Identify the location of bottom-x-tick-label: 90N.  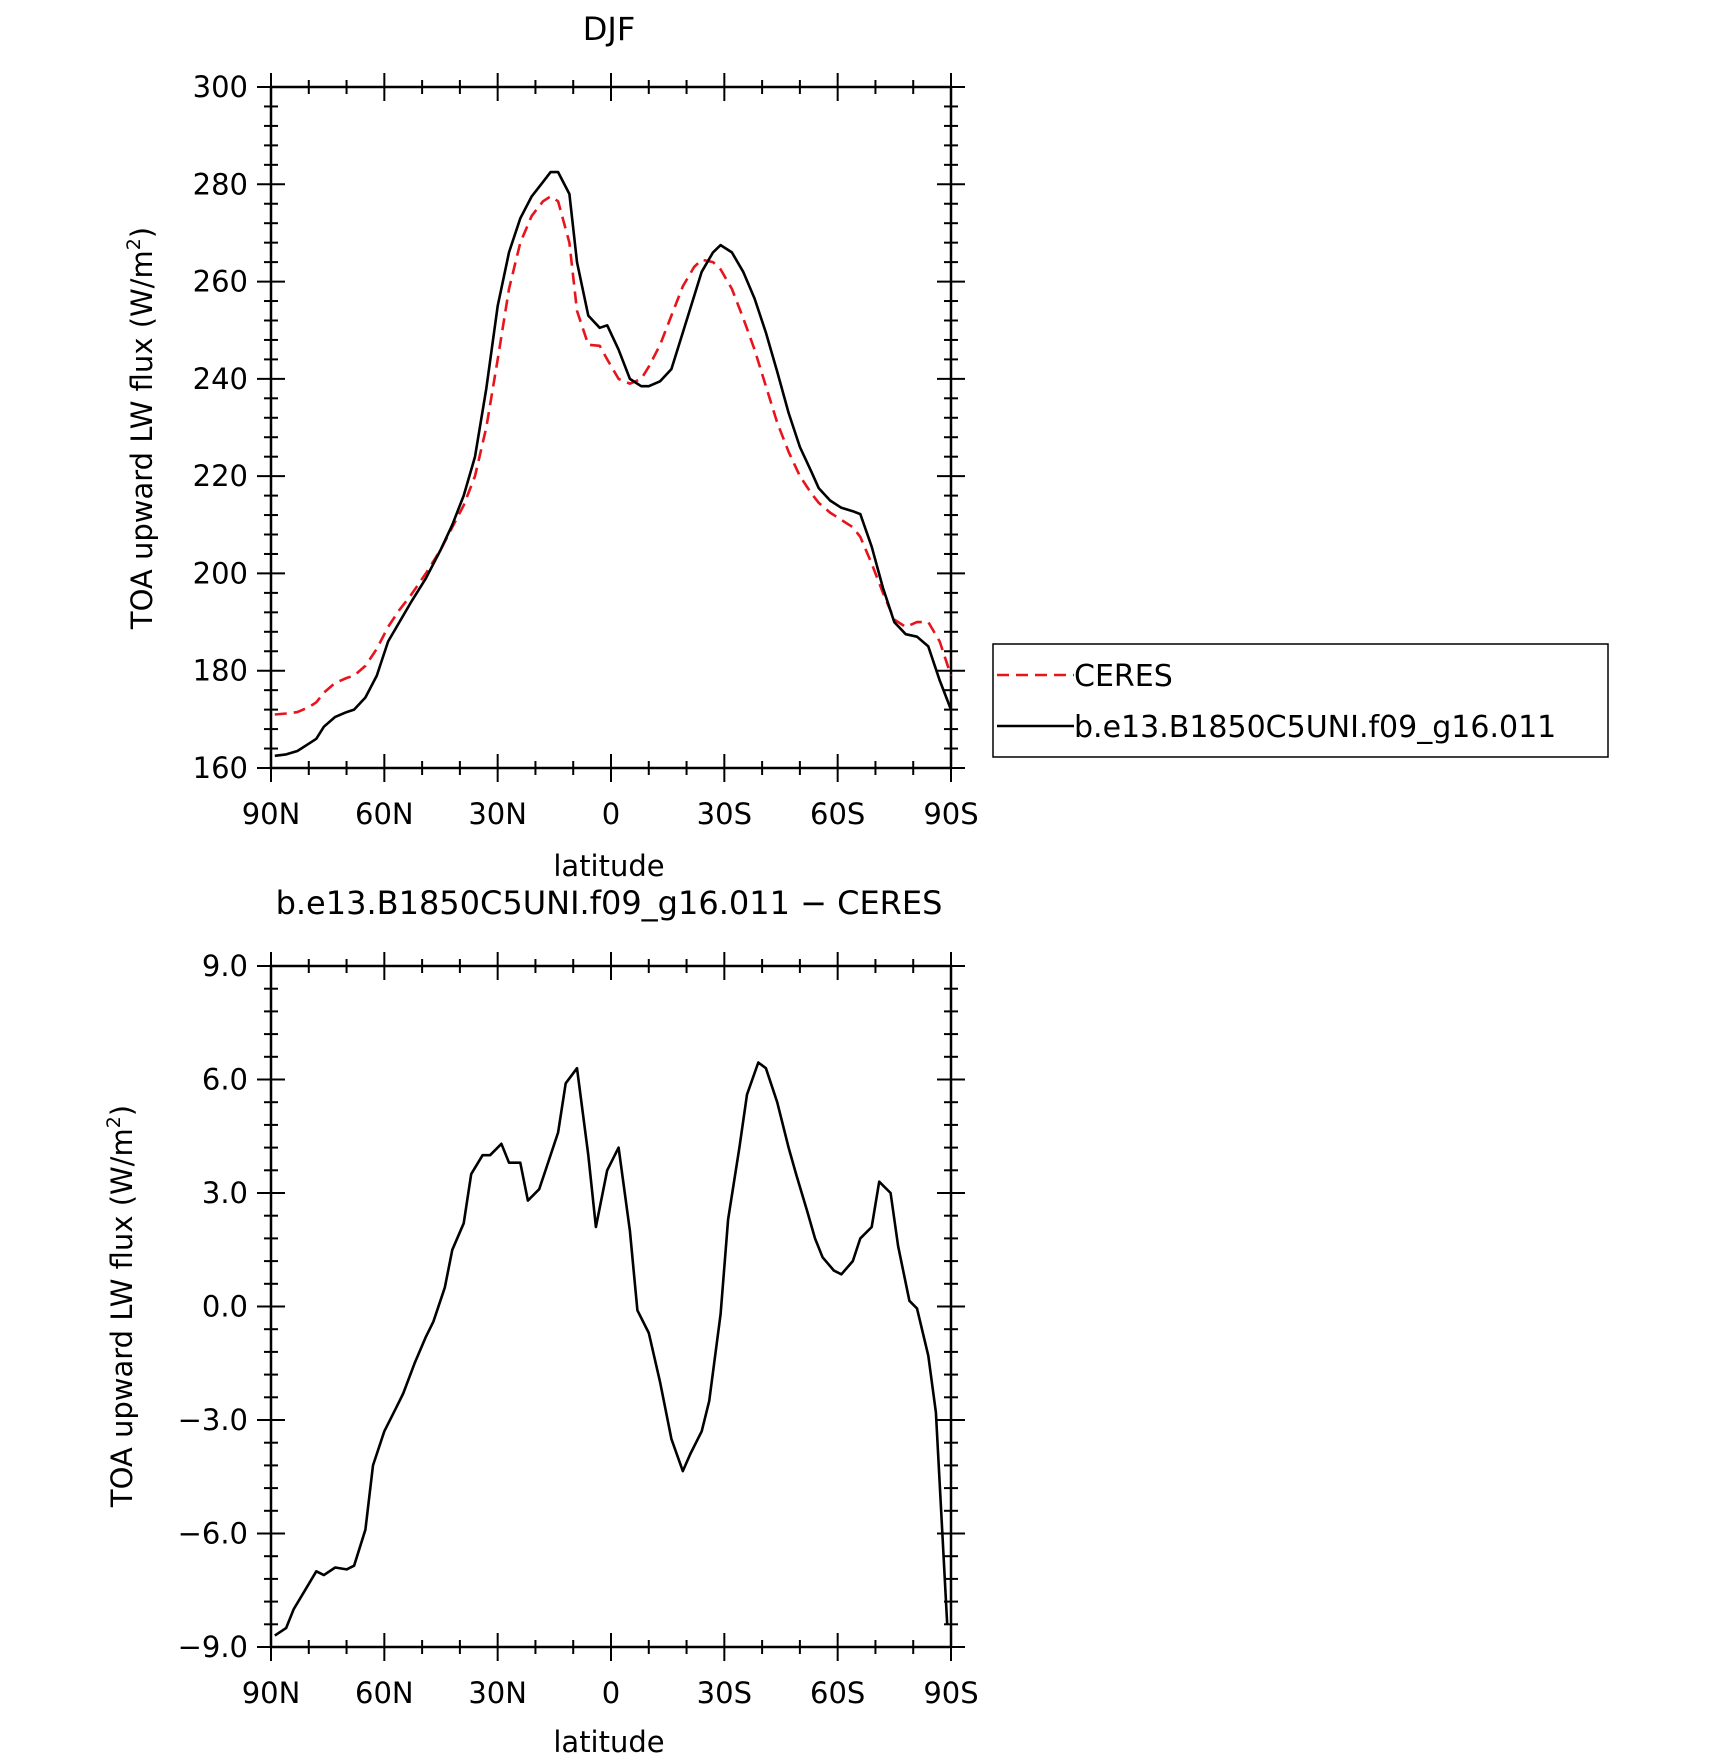
(271, 1693).